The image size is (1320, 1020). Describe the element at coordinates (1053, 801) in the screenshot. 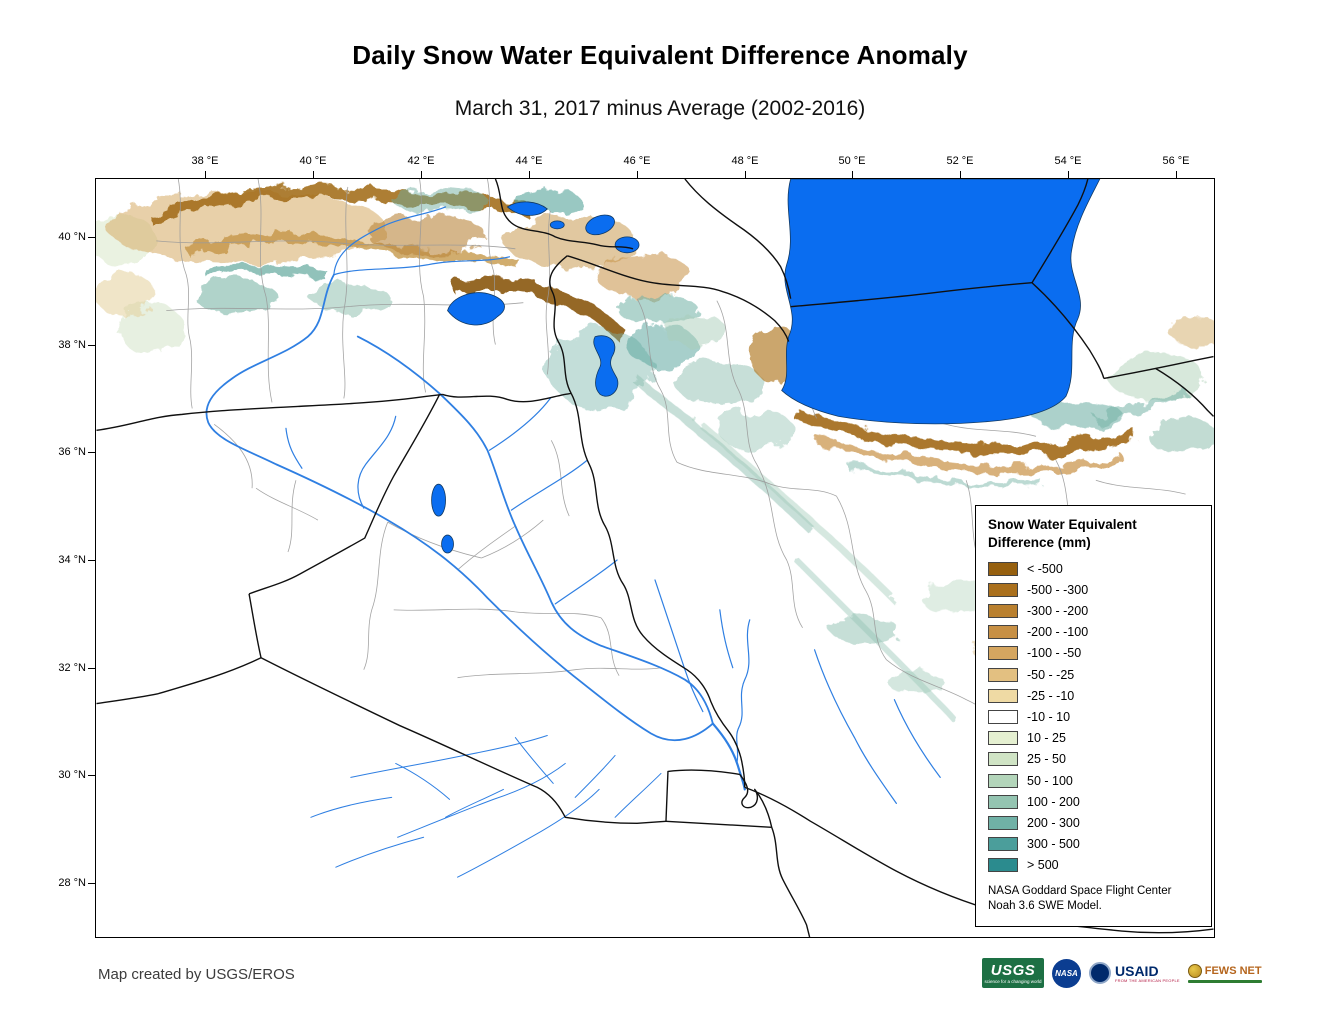

I see `legend-label: 100 - 200` at that location.